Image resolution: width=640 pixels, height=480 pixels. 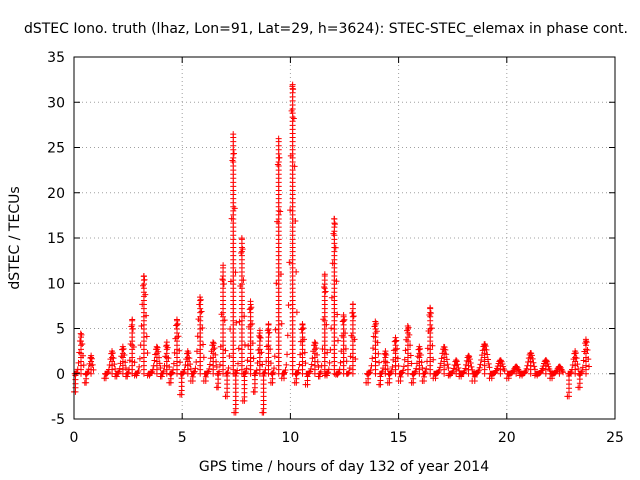 What do you see at coordinates (15, 237) in the screenshot?
I see `y-axis-label: dSTEC / TECUs` at bounding box center [15, 237].